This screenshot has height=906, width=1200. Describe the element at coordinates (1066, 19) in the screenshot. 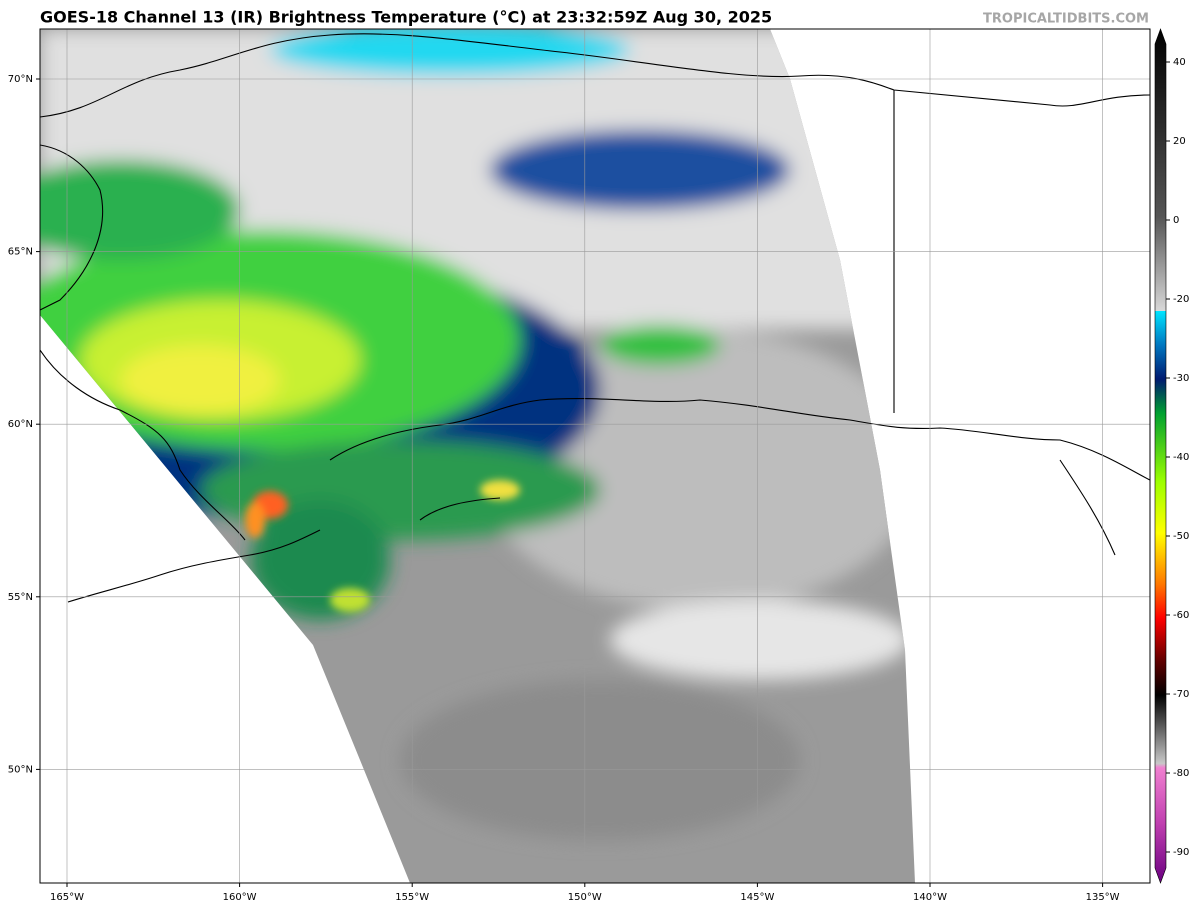

I see `site-label: TROPICALTIDBITS.COM` at that location.